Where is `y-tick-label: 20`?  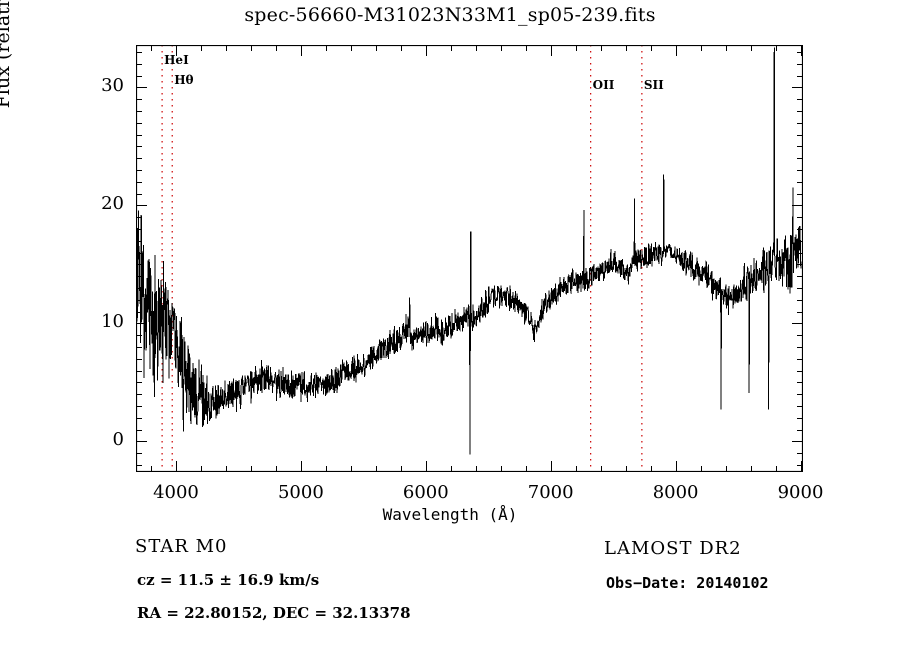
y-tick-label: 20 is located at coordinates (112, 204).